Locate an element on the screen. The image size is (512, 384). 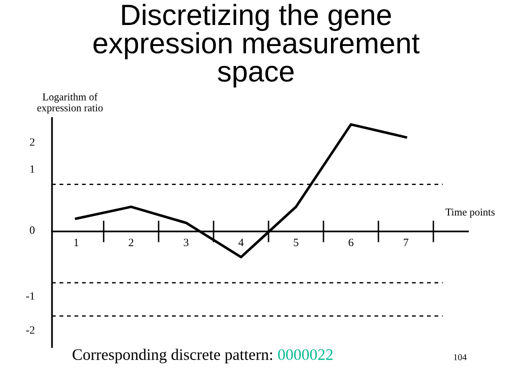
text: Corresponding discrete pattern: is located at coordinates (172, 356).